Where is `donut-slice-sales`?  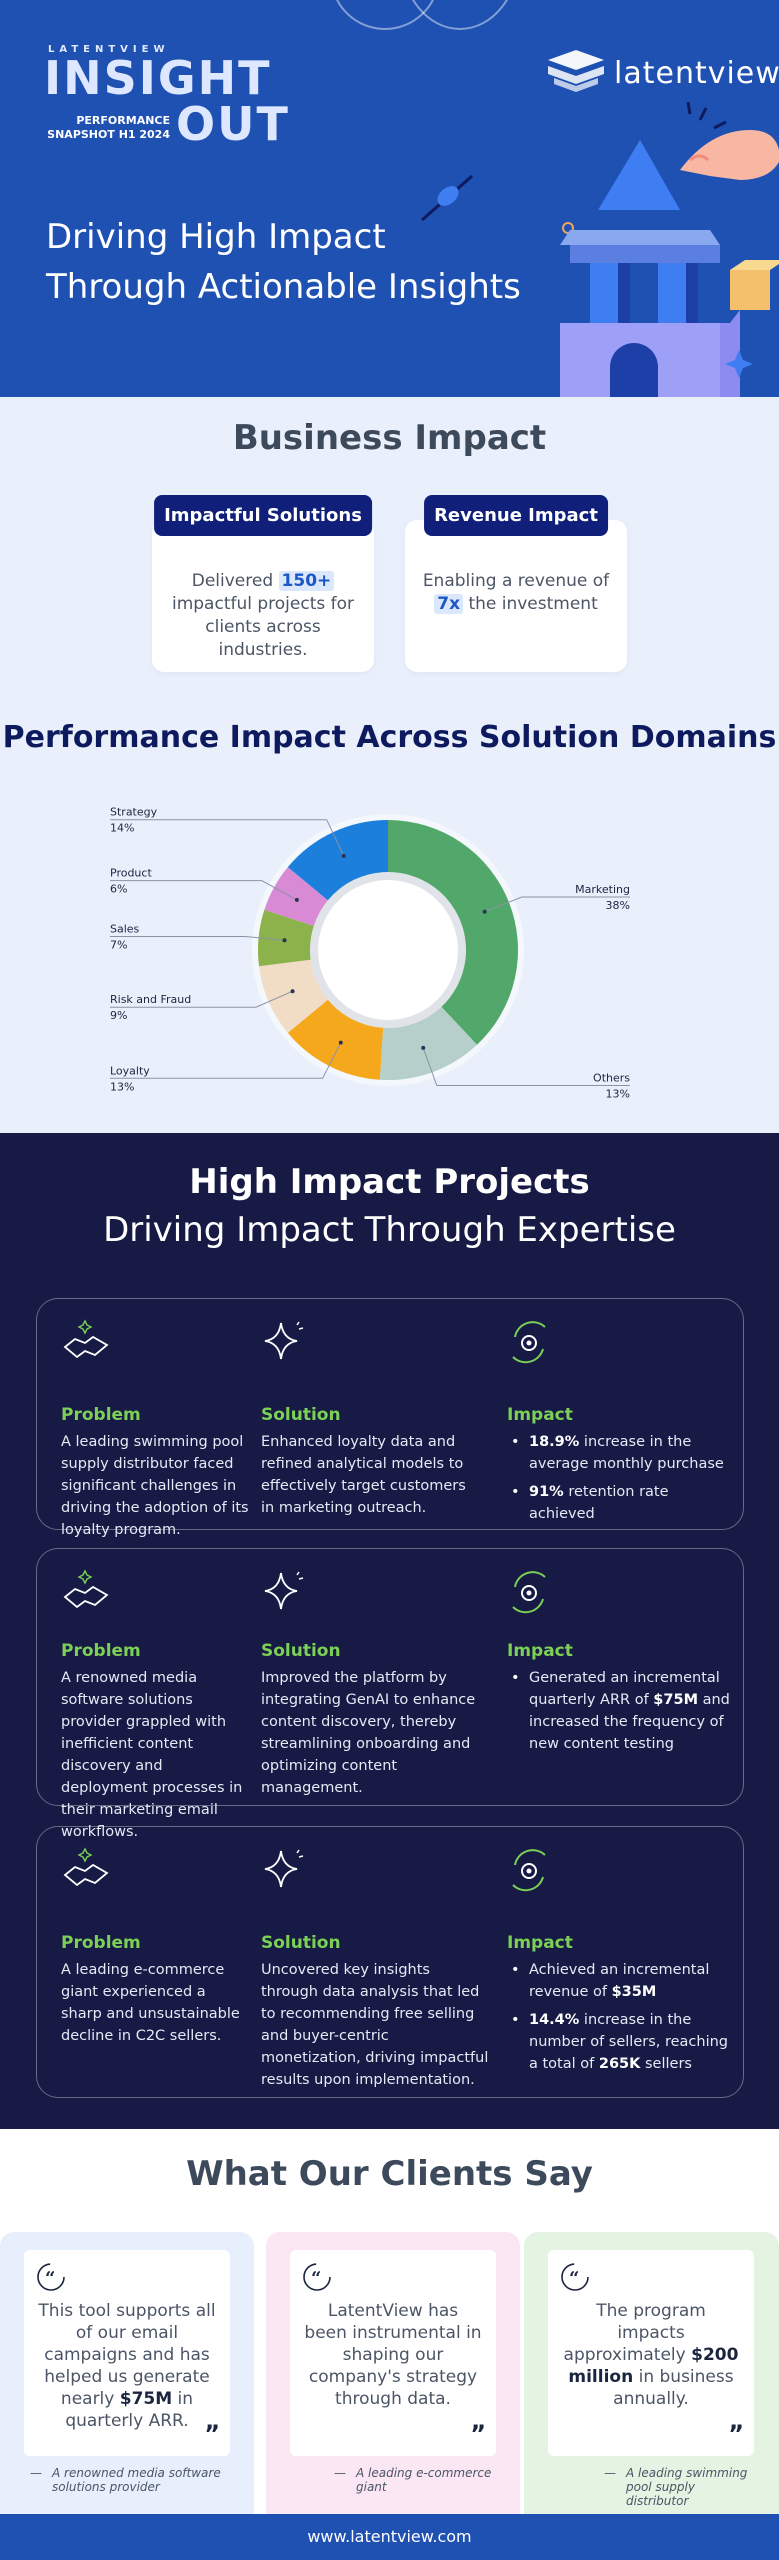 donut-slice-sales is located at coordinates (286, 938).